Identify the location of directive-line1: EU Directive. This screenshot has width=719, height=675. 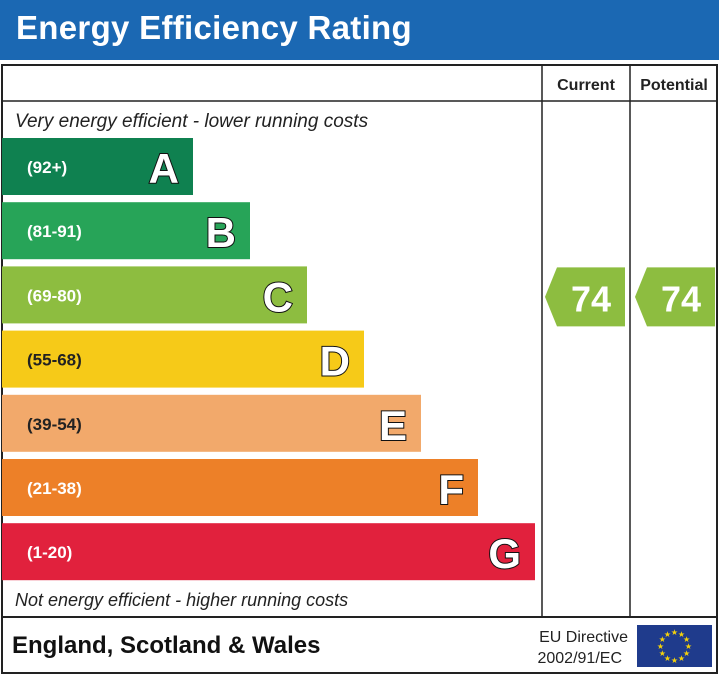
(583, 637).